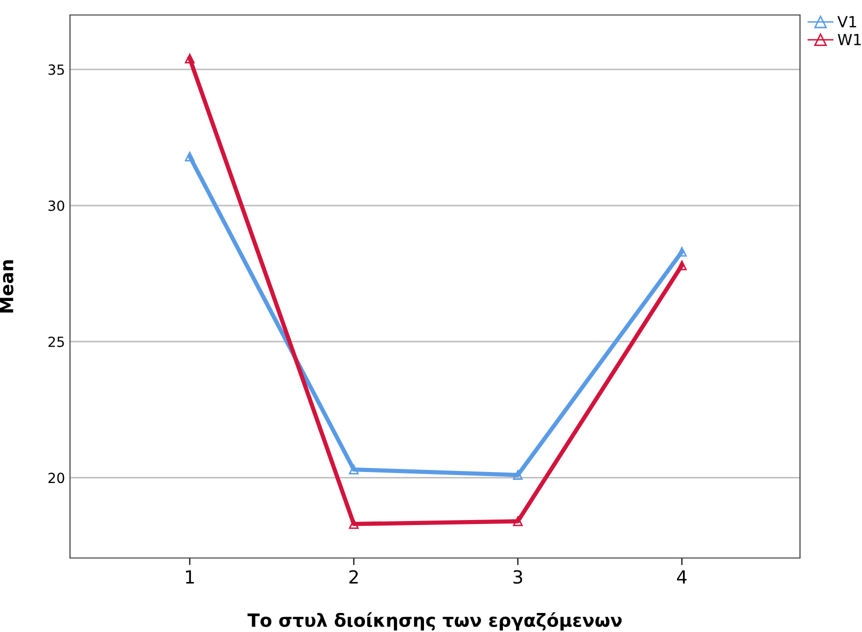 Image resolution: width=862 pixels, height=632 pixels. I want to click on x-tick-label: 2, so click(353, 577).